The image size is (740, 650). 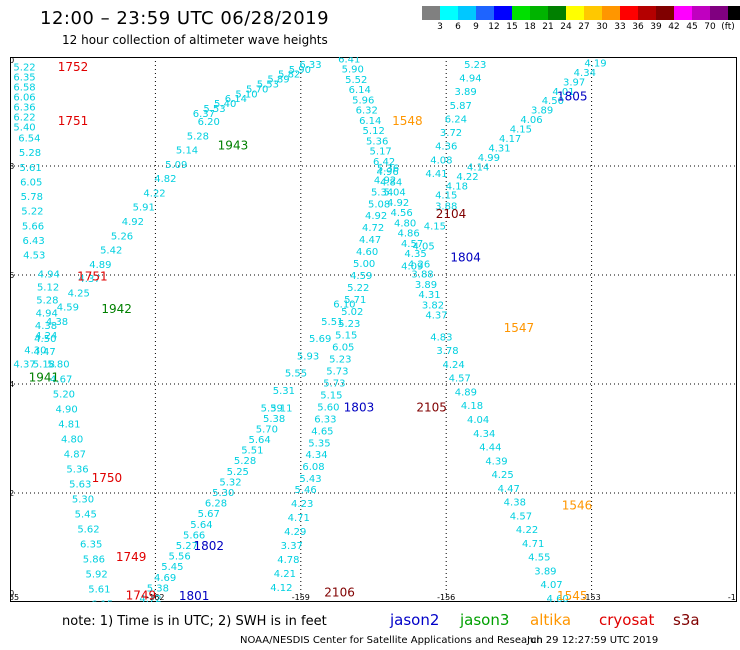 I want to click on wave-height-value: 6.22, so click(x=24, y=118).